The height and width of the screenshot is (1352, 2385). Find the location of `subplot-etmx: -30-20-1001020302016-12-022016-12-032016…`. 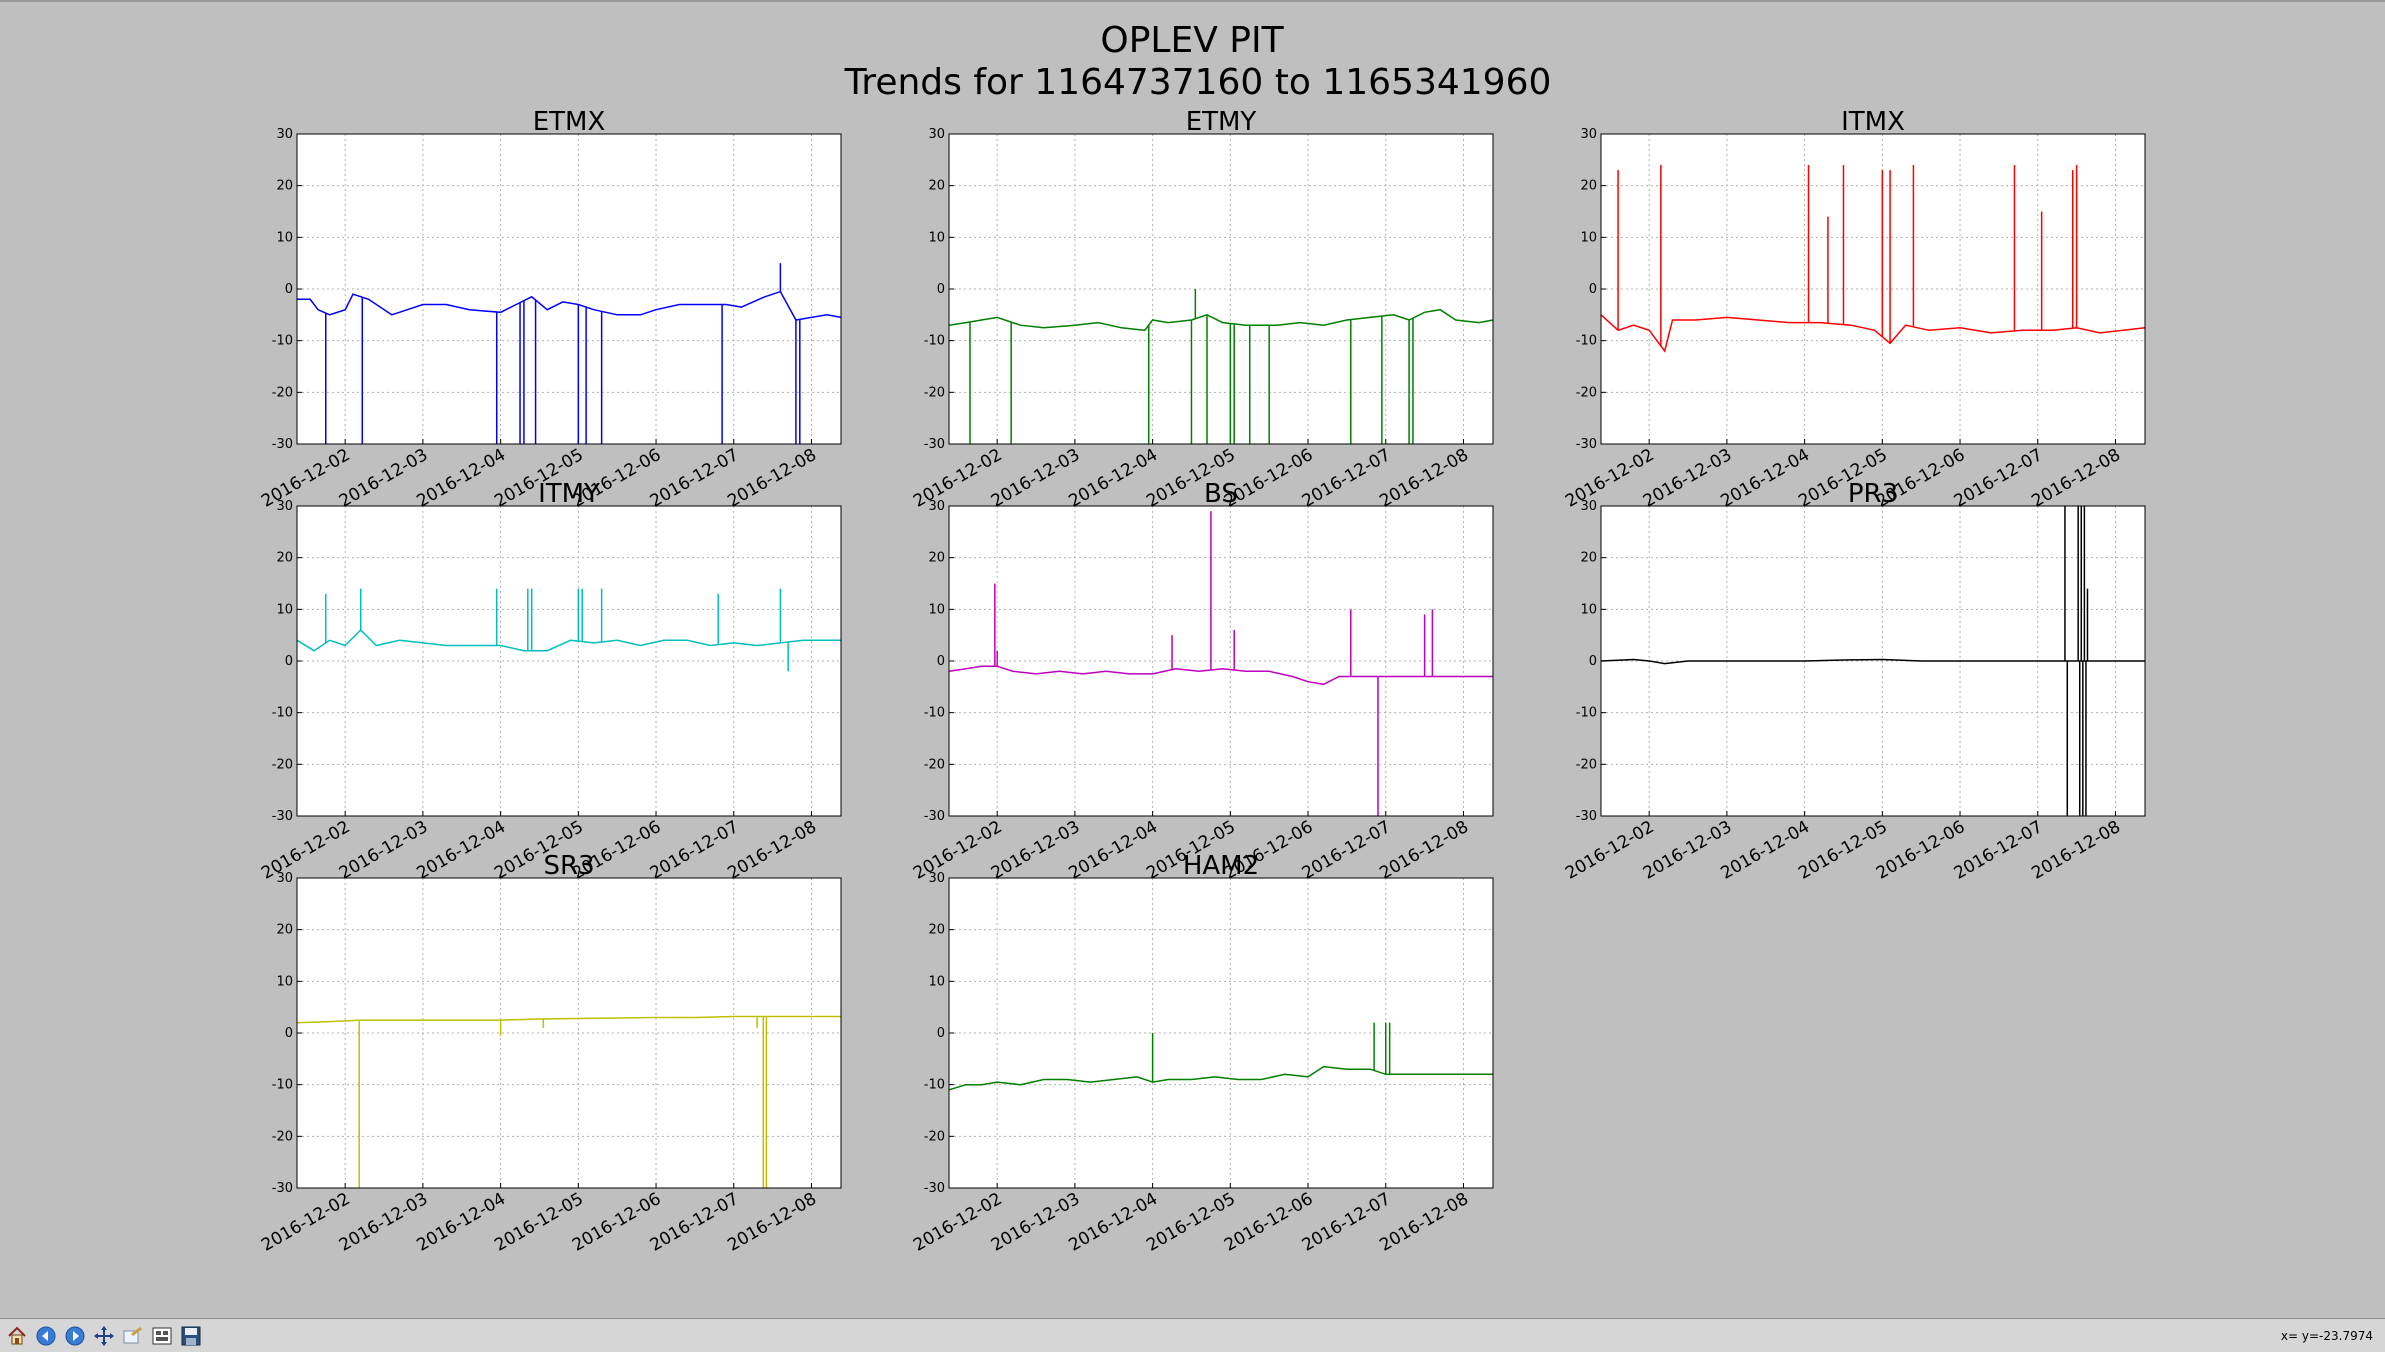

subplot-etmx: -30-20-1001020302016-12-022016-12-032016… is located at coordinates (550, 309).